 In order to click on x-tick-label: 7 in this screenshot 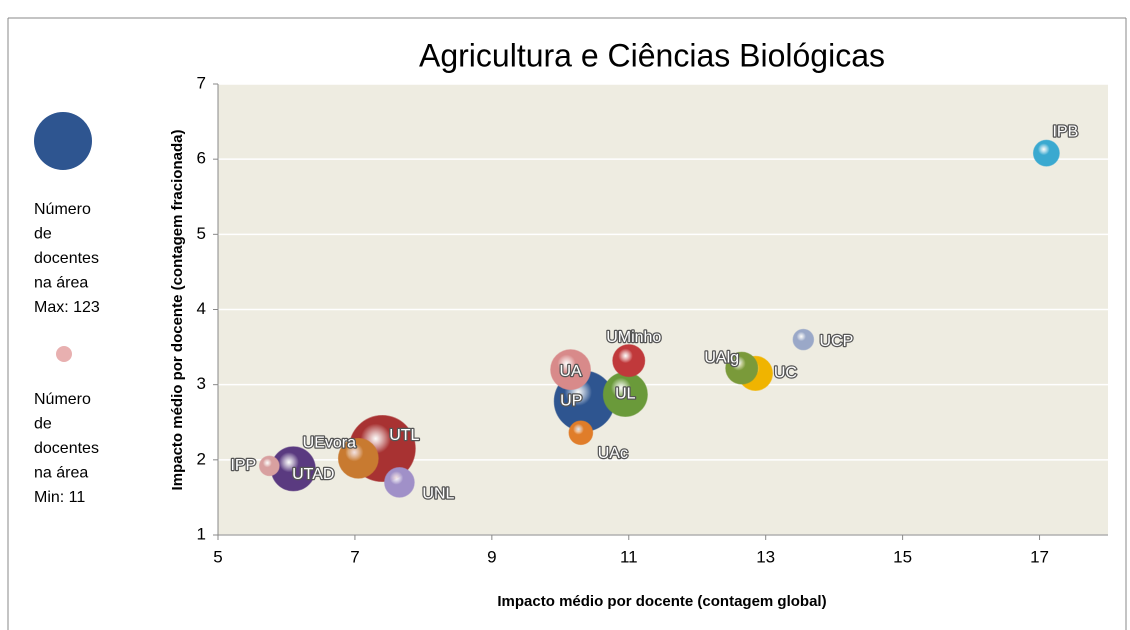, I will do `click(354, 556)`.